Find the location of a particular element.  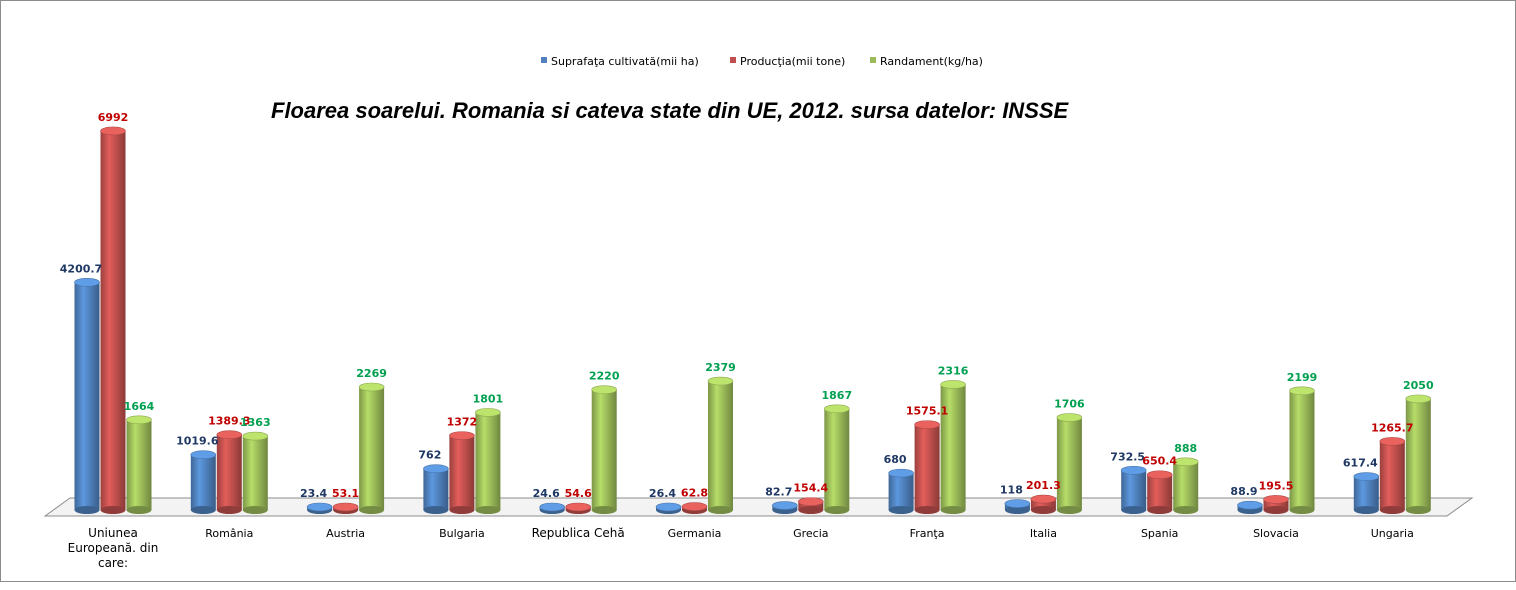

data-label-republica-ceha-productia-mii-tone: 54.6 is located at coordinates (578, 493).